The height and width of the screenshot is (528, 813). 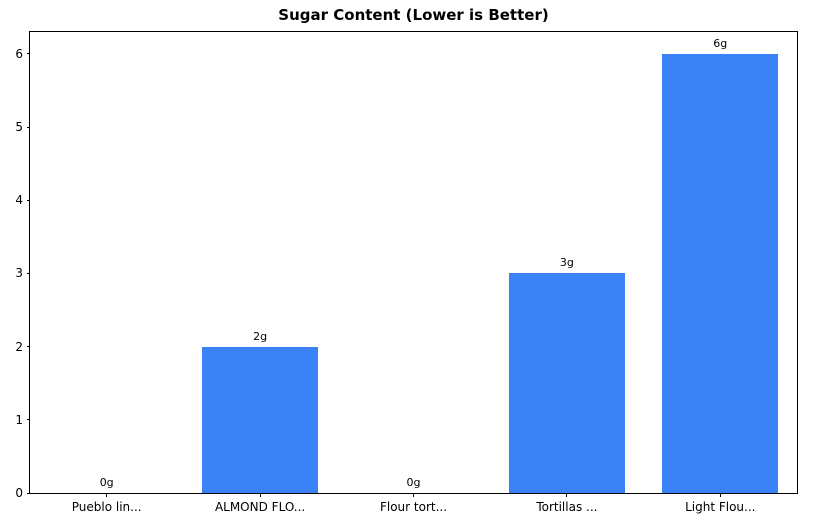 I want to click on bar-value-label: 2g, so click(x=260, y=336).